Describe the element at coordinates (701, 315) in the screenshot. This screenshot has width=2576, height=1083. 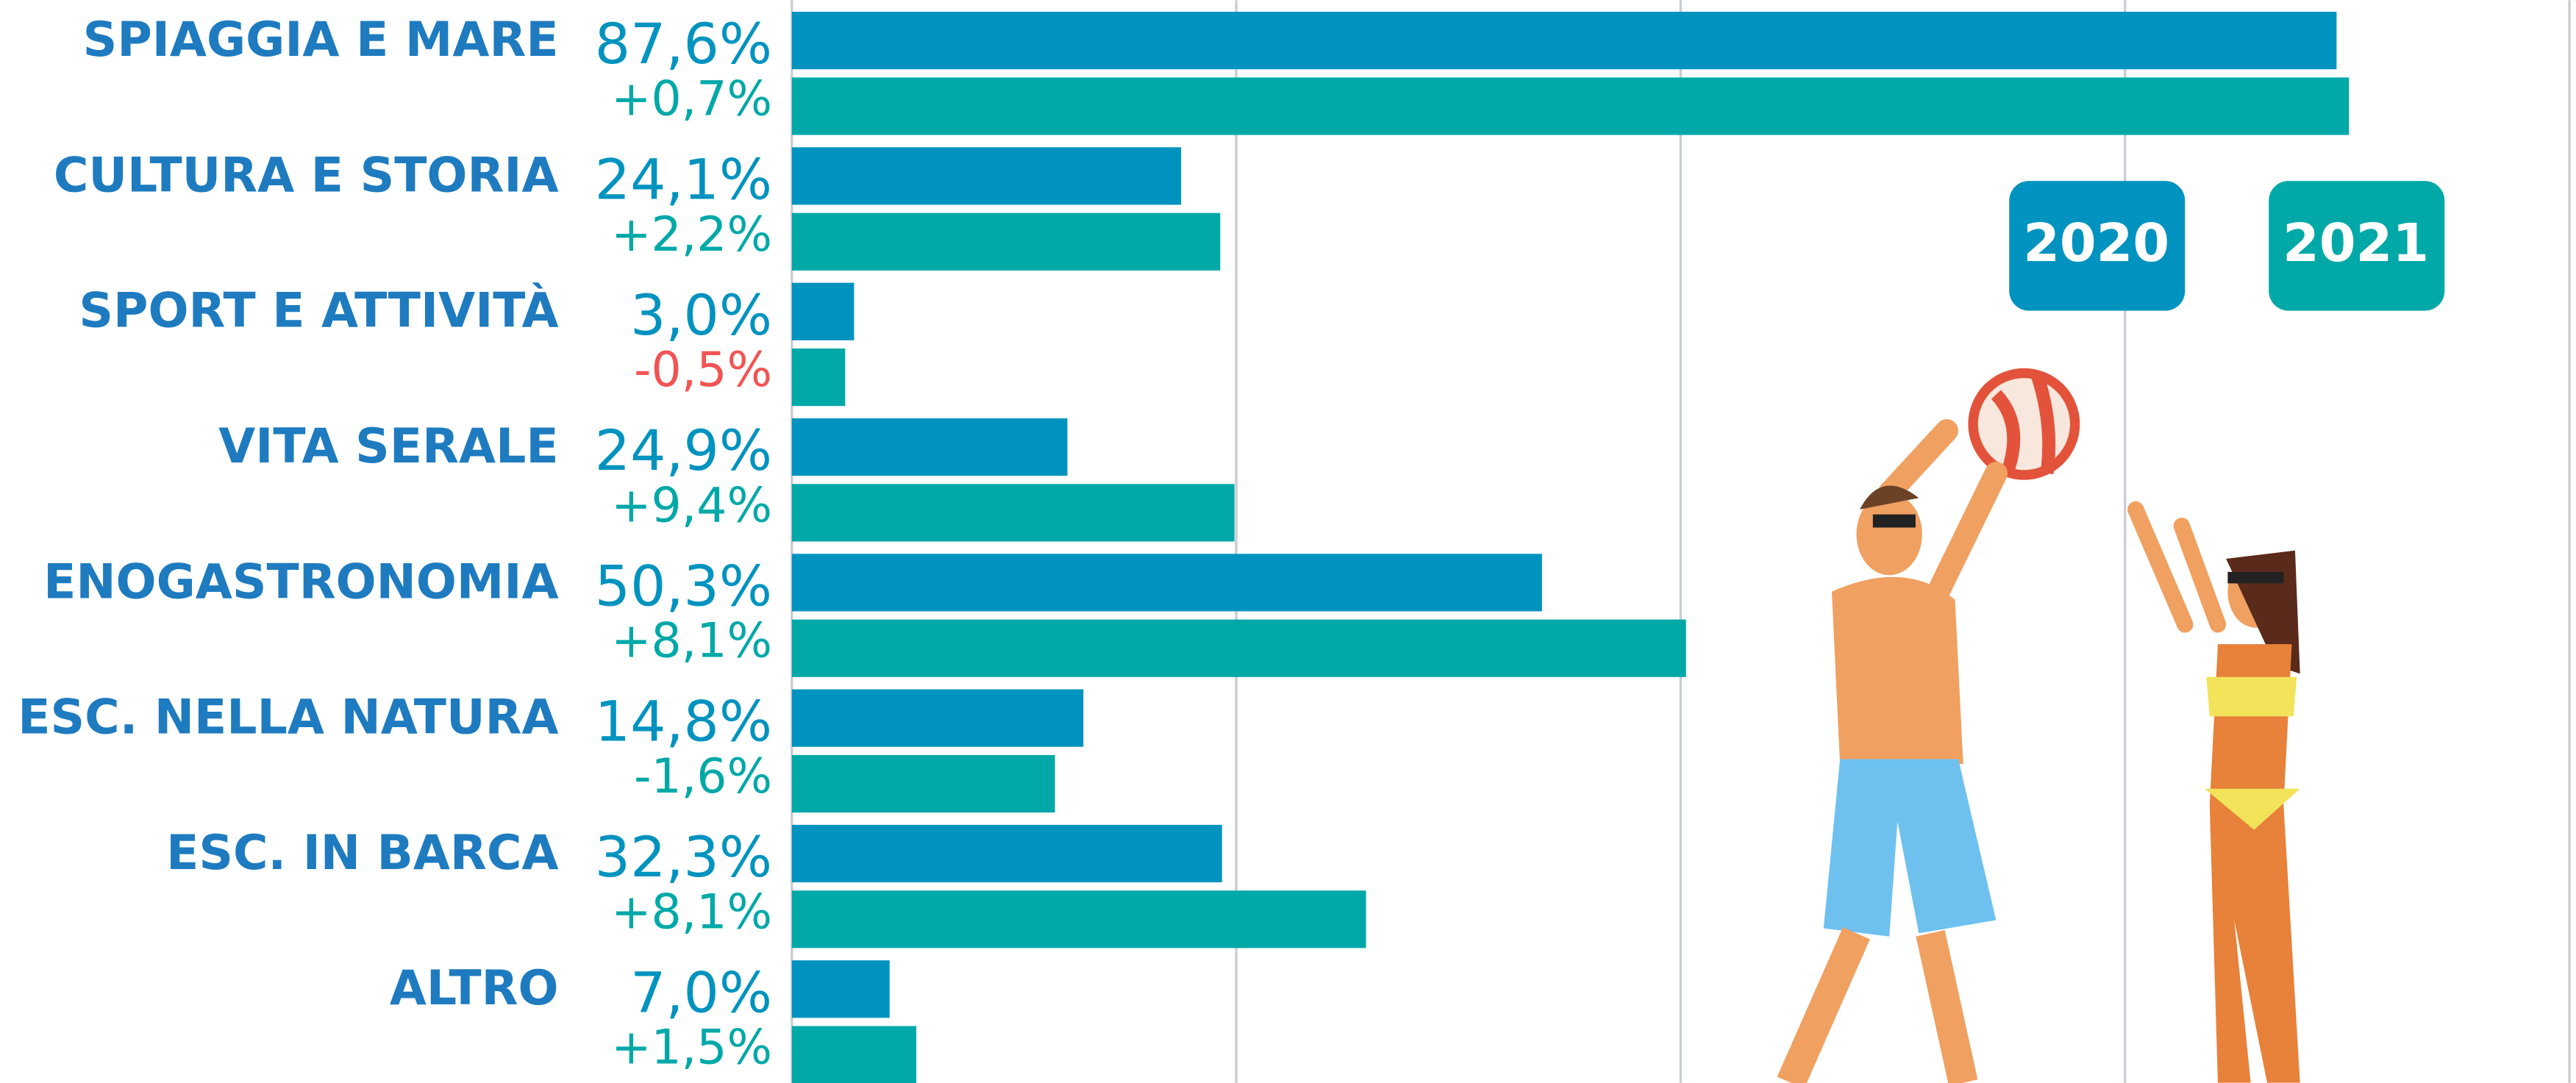
I see `value-label: 3,0%` at that location.